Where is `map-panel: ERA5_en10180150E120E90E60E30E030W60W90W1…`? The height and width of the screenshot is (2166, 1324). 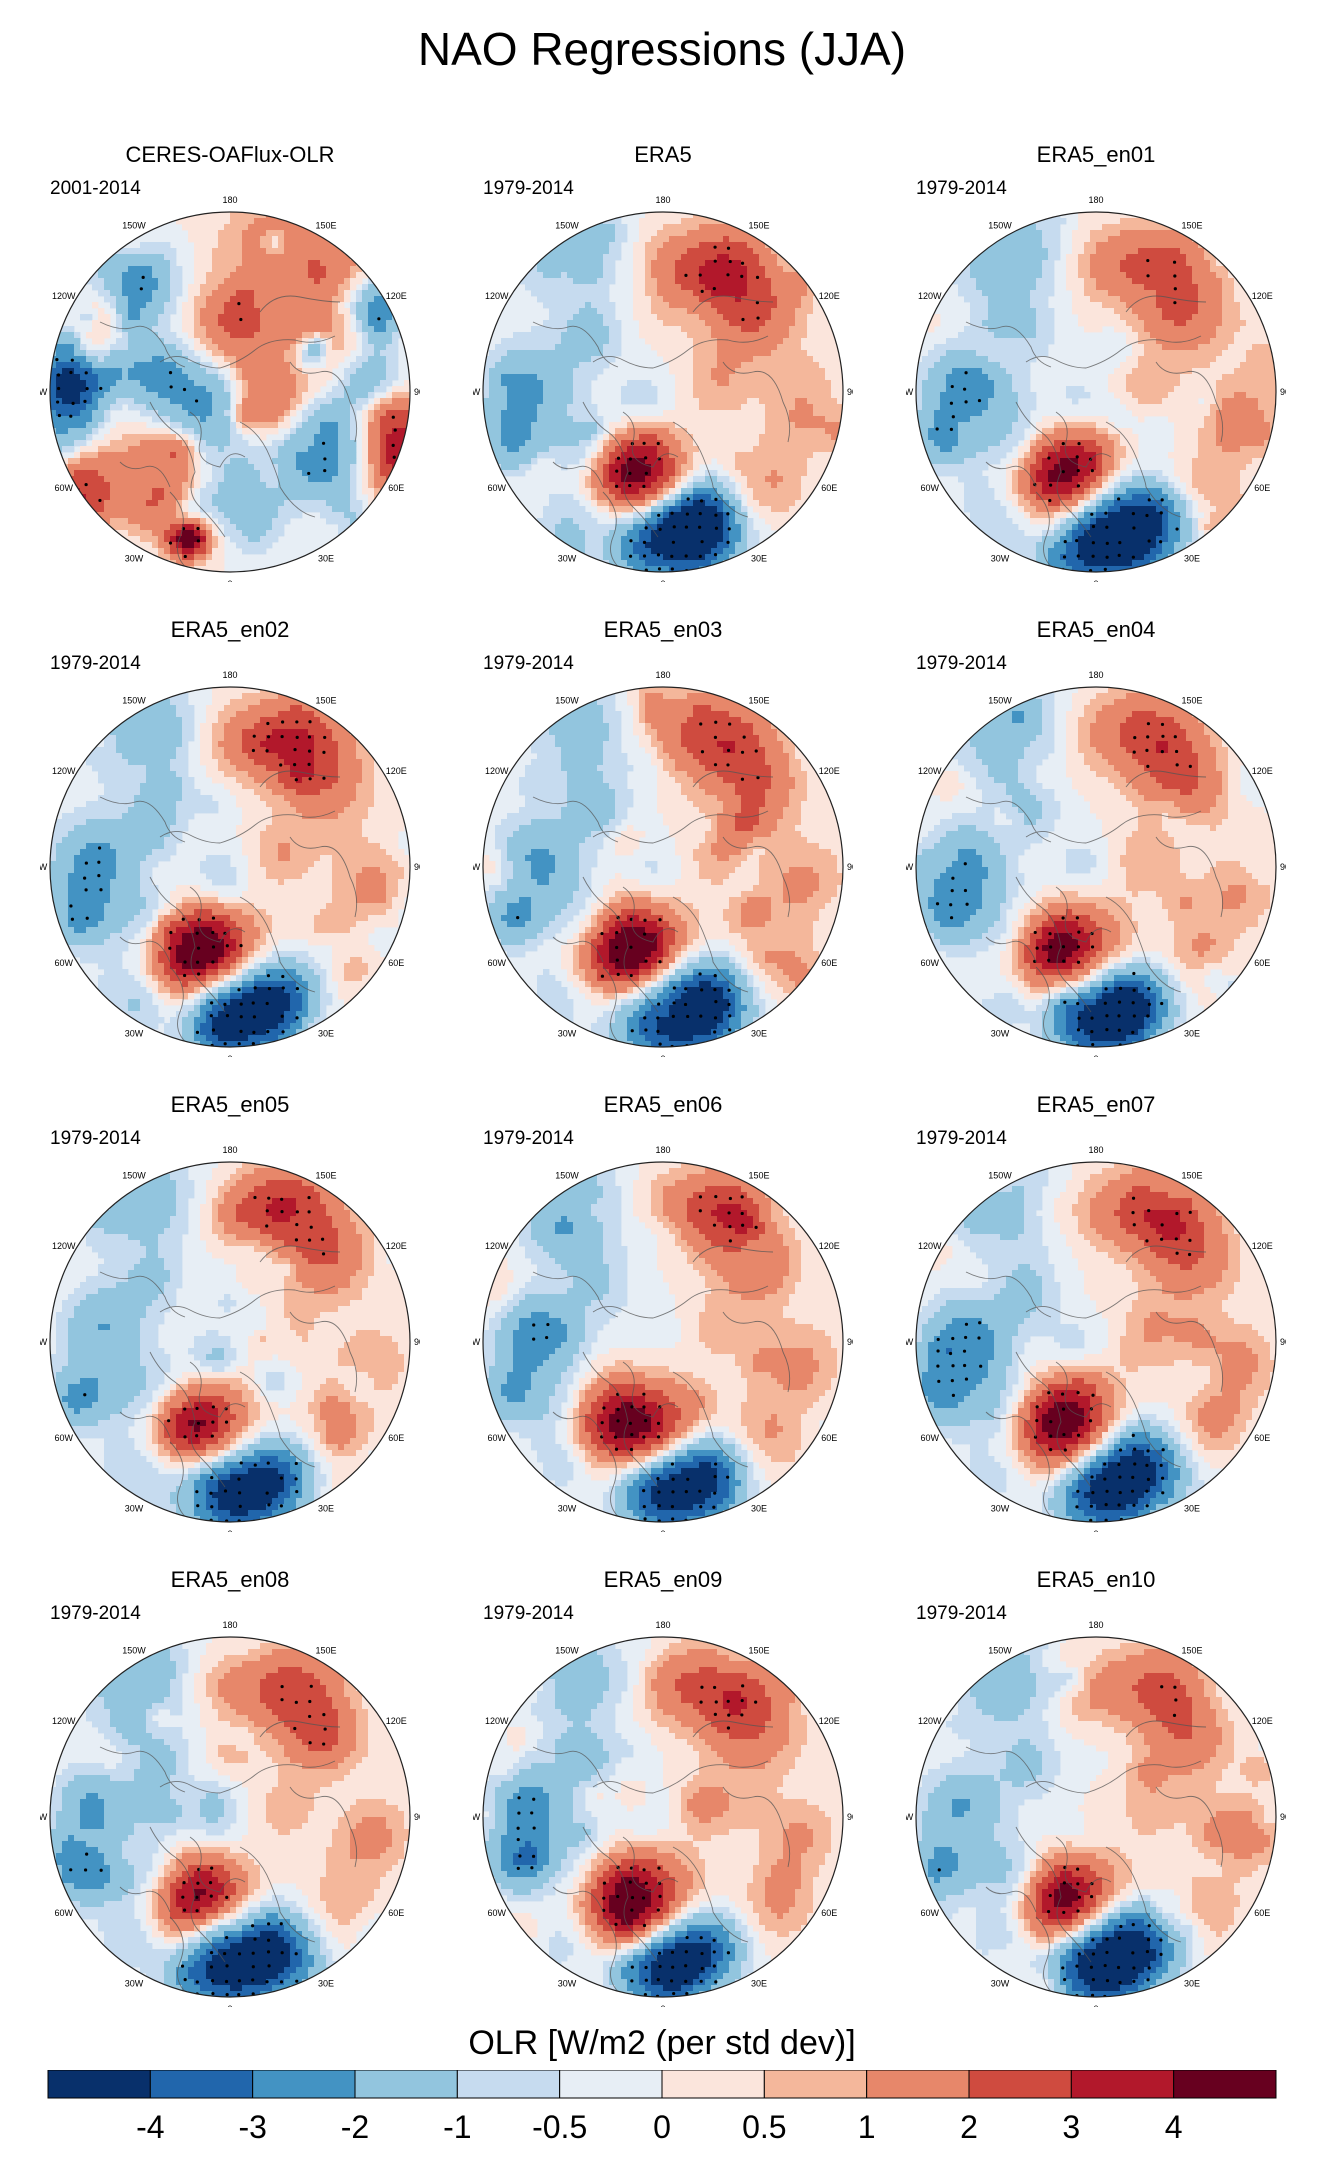
map-panel: ERA5_en10180150E120E90E60E30E030W60W90W1… is located at coordinates (1096, 1787).